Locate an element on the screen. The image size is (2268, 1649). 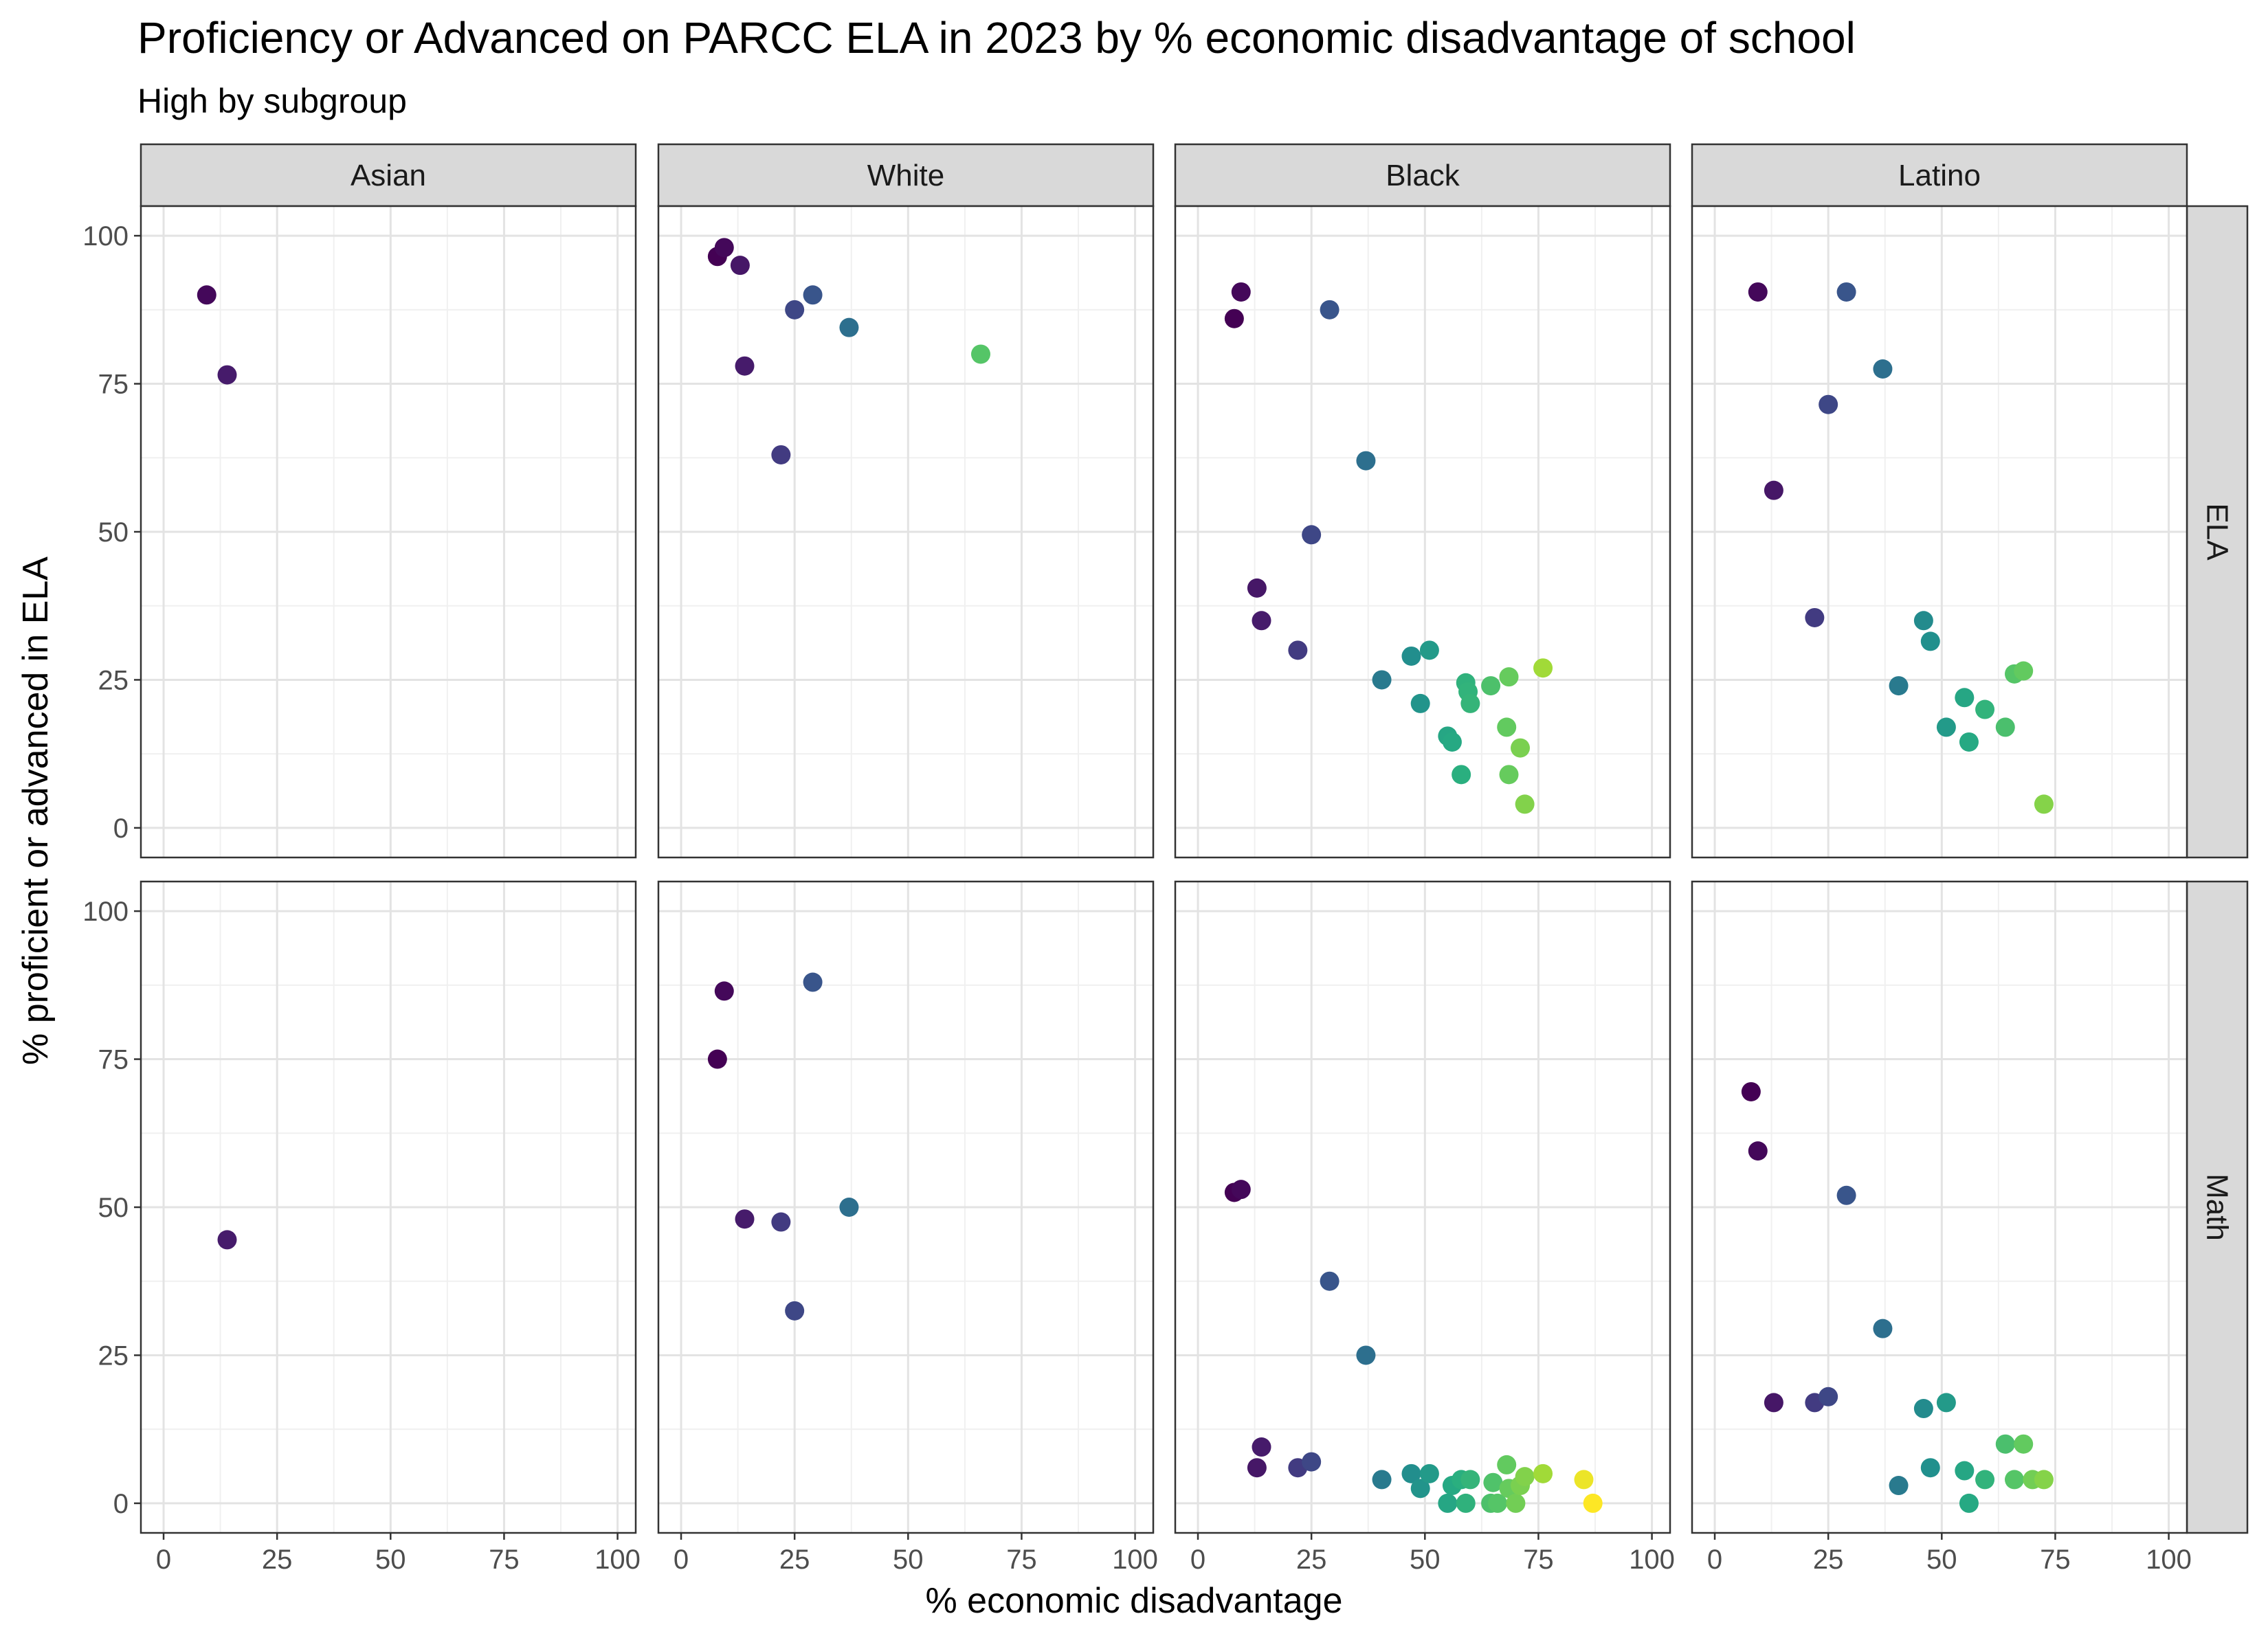
facet-strip-asian is located at coordinates (388, 175).